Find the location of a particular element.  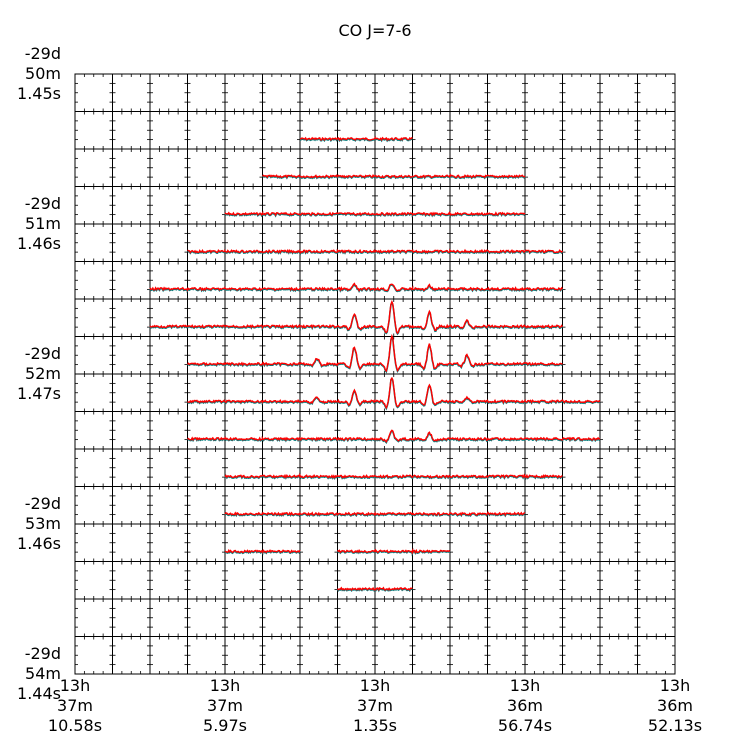

y-tick-label-line: 54m is located at coordinates (43, 673).